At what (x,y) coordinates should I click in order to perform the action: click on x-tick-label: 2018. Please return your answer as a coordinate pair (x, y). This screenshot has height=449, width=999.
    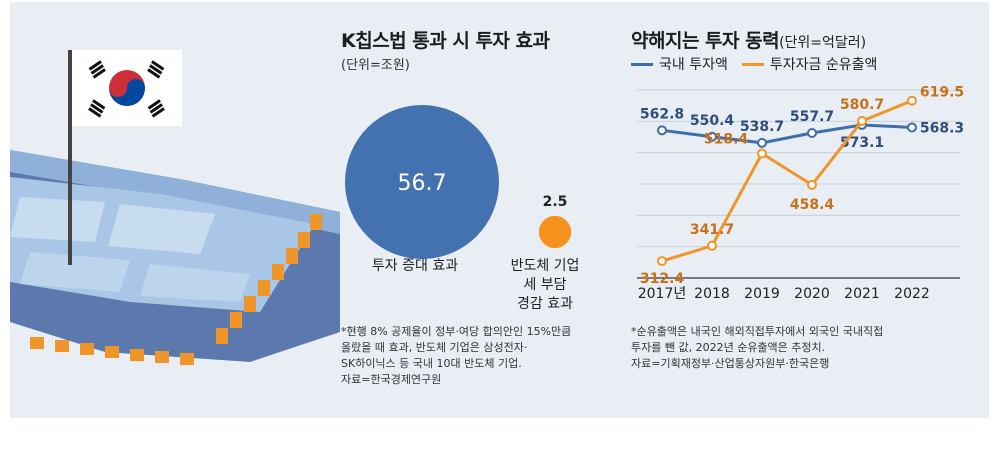
    Looking at the image, I should click on (712, 294).